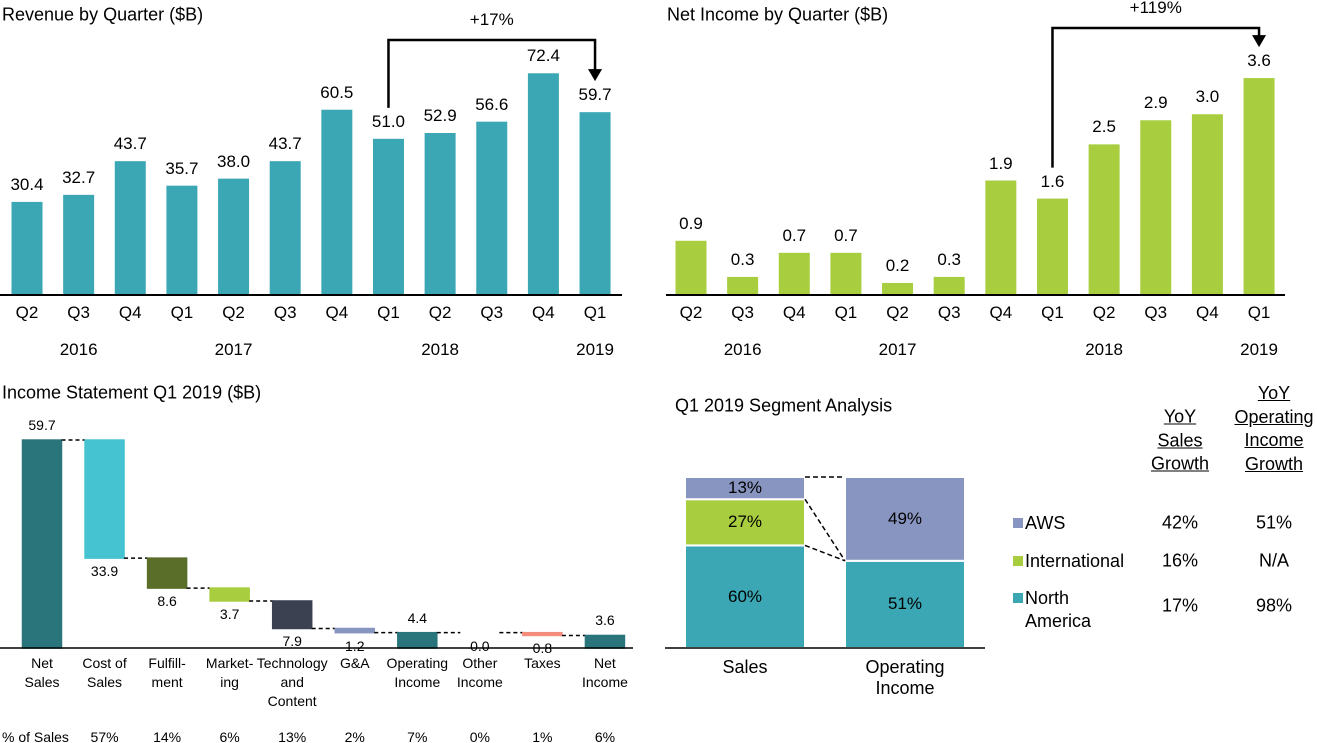 This screenshot has height=743, width=1317. Describe the element at coordinates (604, 672) in the screenshot. I see `x-tick-label: Net Income` at that location.